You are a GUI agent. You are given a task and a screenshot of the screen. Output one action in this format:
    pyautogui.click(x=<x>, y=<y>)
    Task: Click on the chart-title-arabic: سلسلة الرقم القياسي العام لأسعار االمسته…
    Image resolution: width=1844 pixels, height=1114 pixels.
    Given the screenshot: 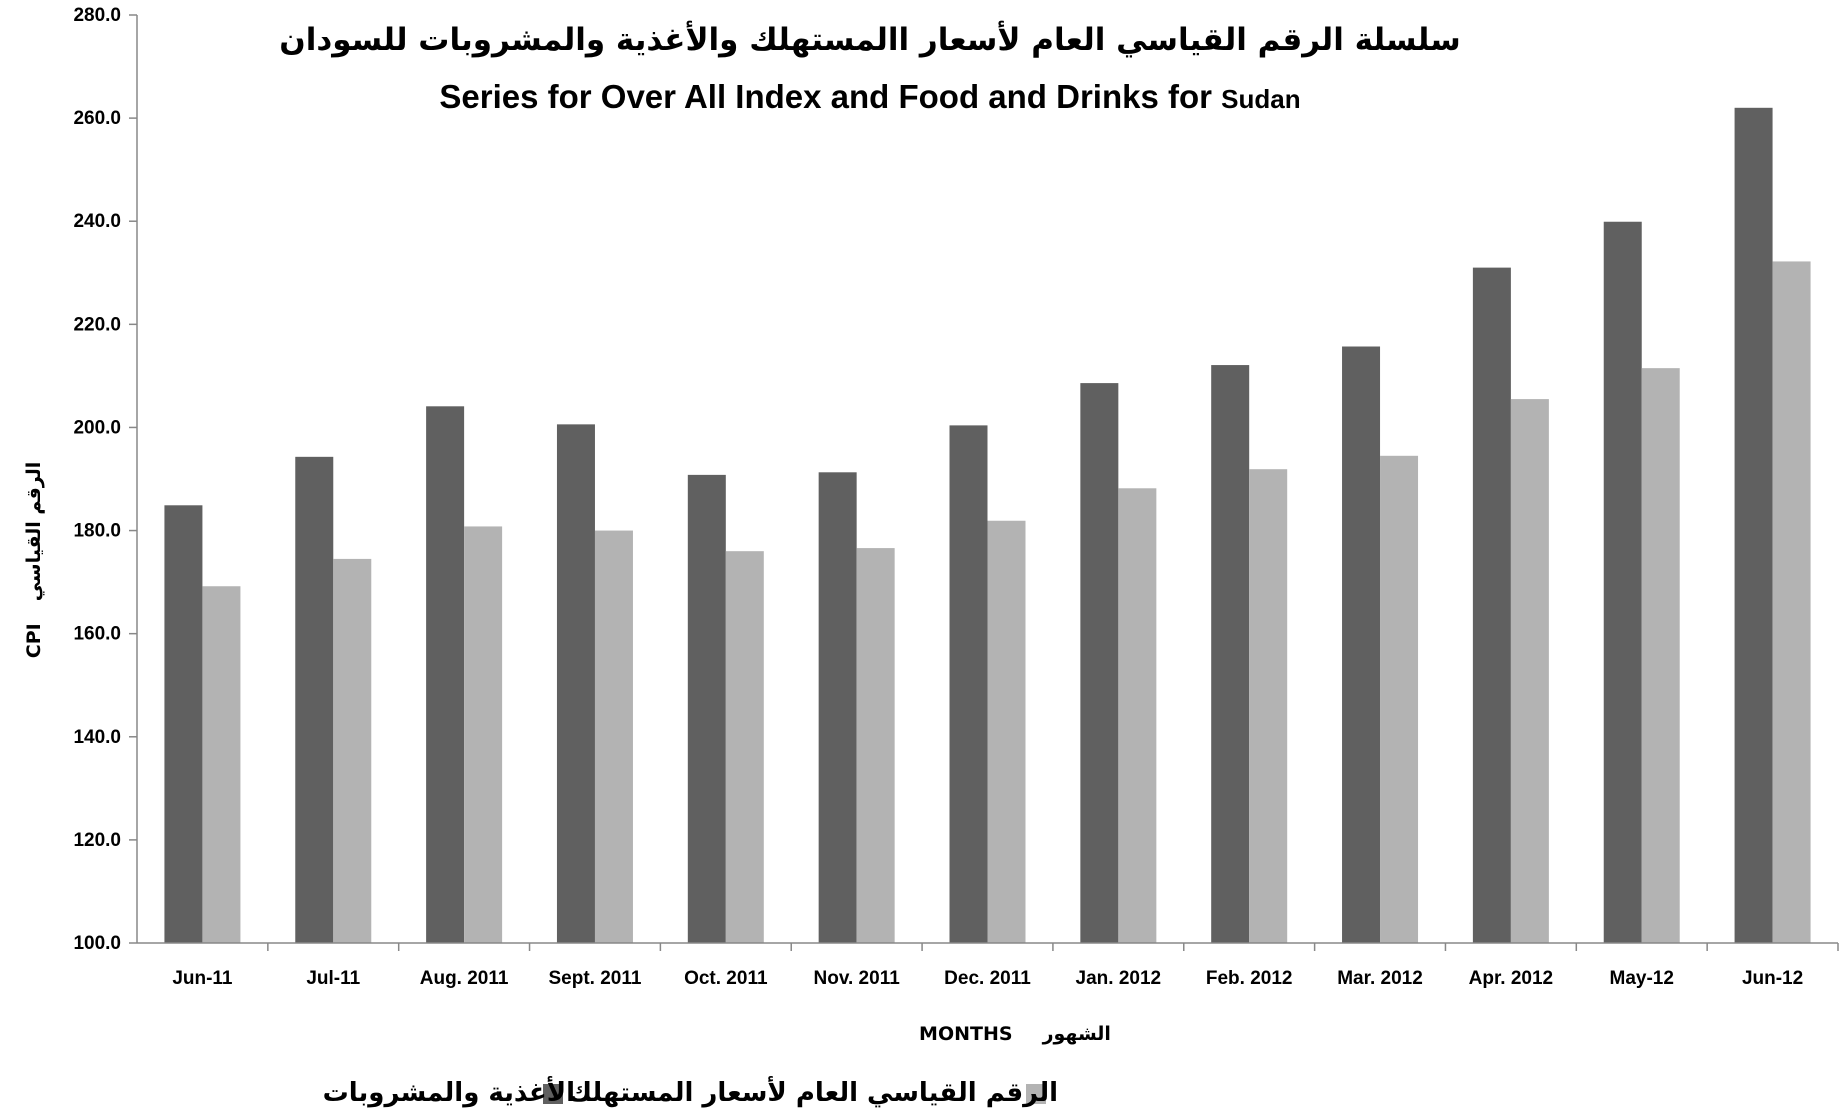 What is the action you would take?
    pyautogui.click(x=870, y=39)
    